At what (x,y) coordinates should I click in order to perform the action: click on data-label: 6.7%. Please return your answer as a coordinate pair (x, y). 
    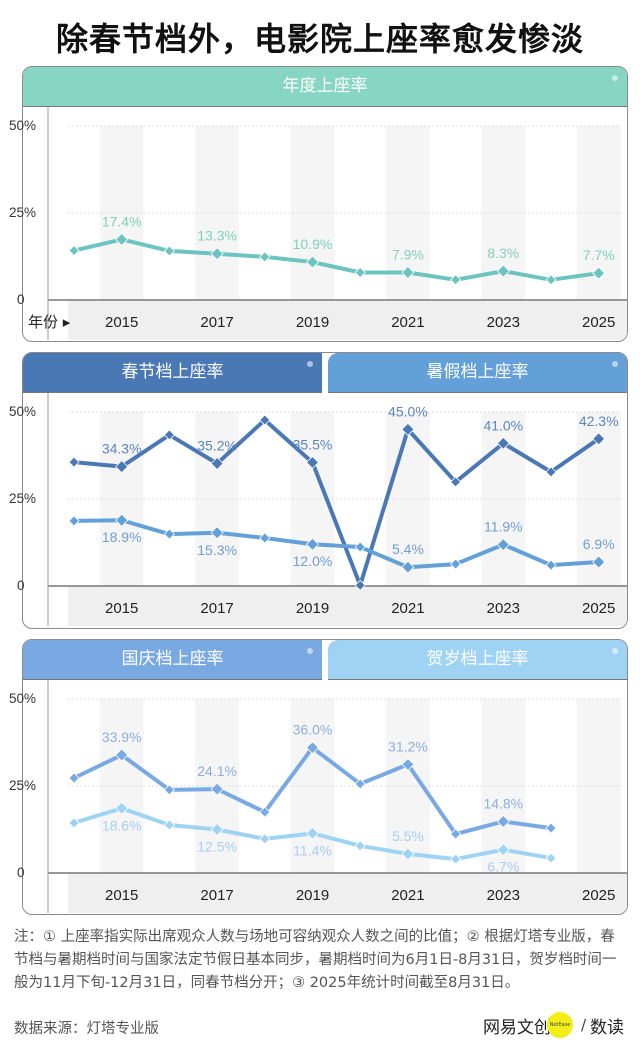
    Looking at the image, I should click on (503, 867).